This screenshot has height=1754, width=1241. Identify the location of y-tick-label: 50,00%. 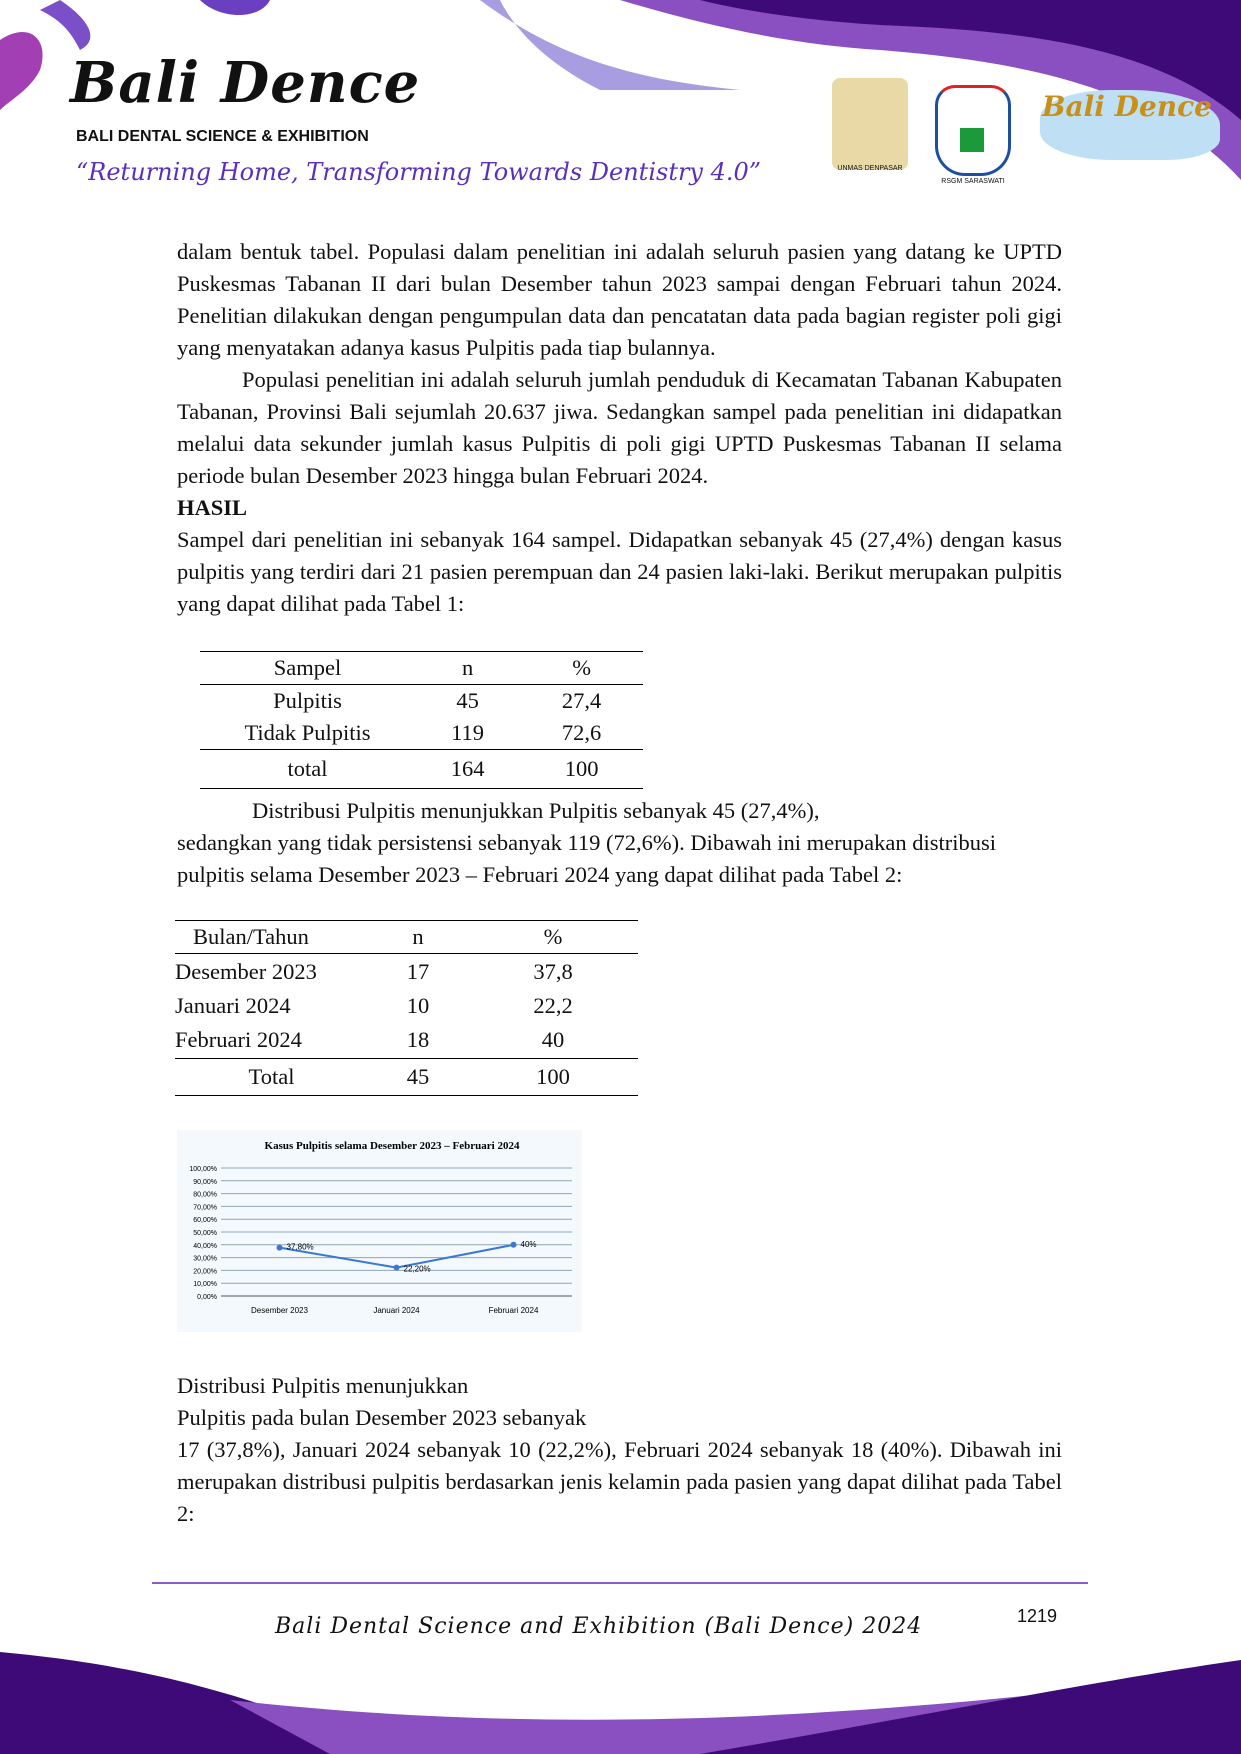
(205, 1233).